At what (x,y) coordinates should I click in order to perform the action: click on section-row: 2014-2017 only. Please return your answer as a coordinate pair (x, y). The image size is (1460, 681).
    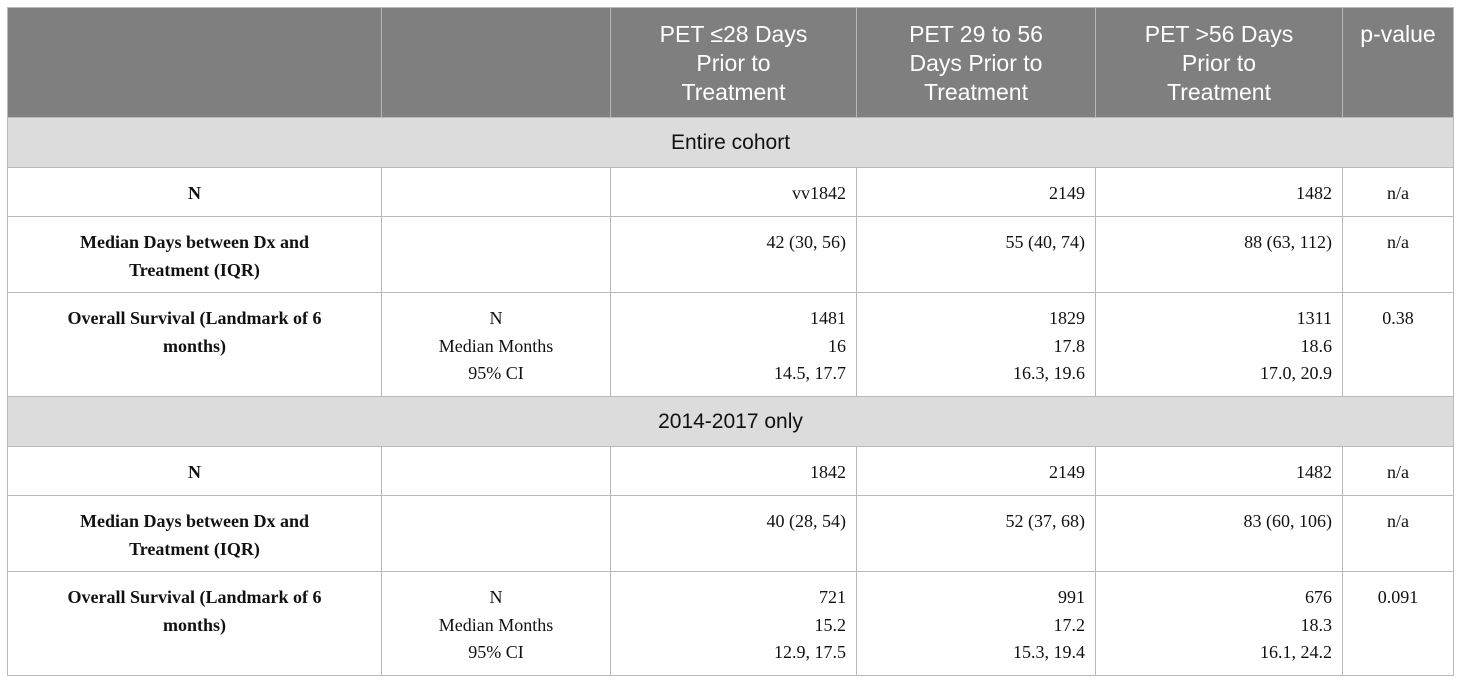
    Looking at the image, I should click on (730, 421).